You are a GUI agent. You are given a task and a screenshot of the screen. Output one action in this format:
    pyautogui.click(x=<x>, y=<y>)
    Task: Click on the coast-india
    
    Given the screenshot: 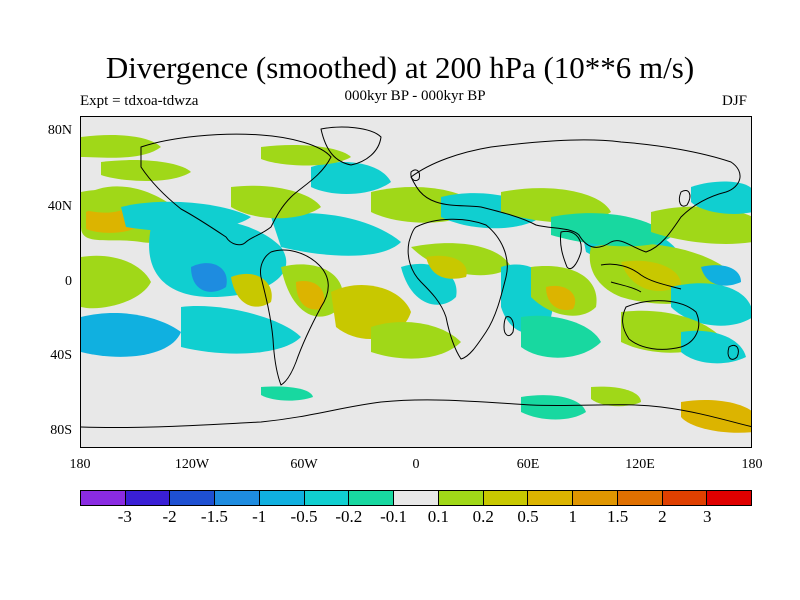 What is the action you would take?
    pyautogui.click(x=571, y=250)
    